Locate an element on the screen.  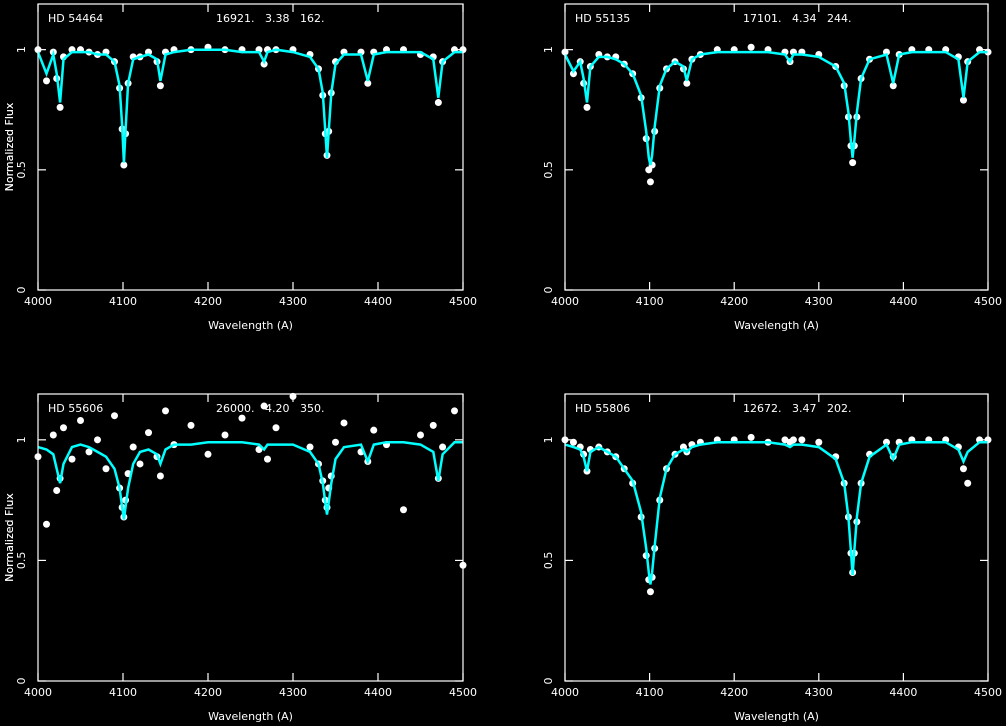
star-parameters: 17101. 4.34 244. is located at coordinates (797, 18).